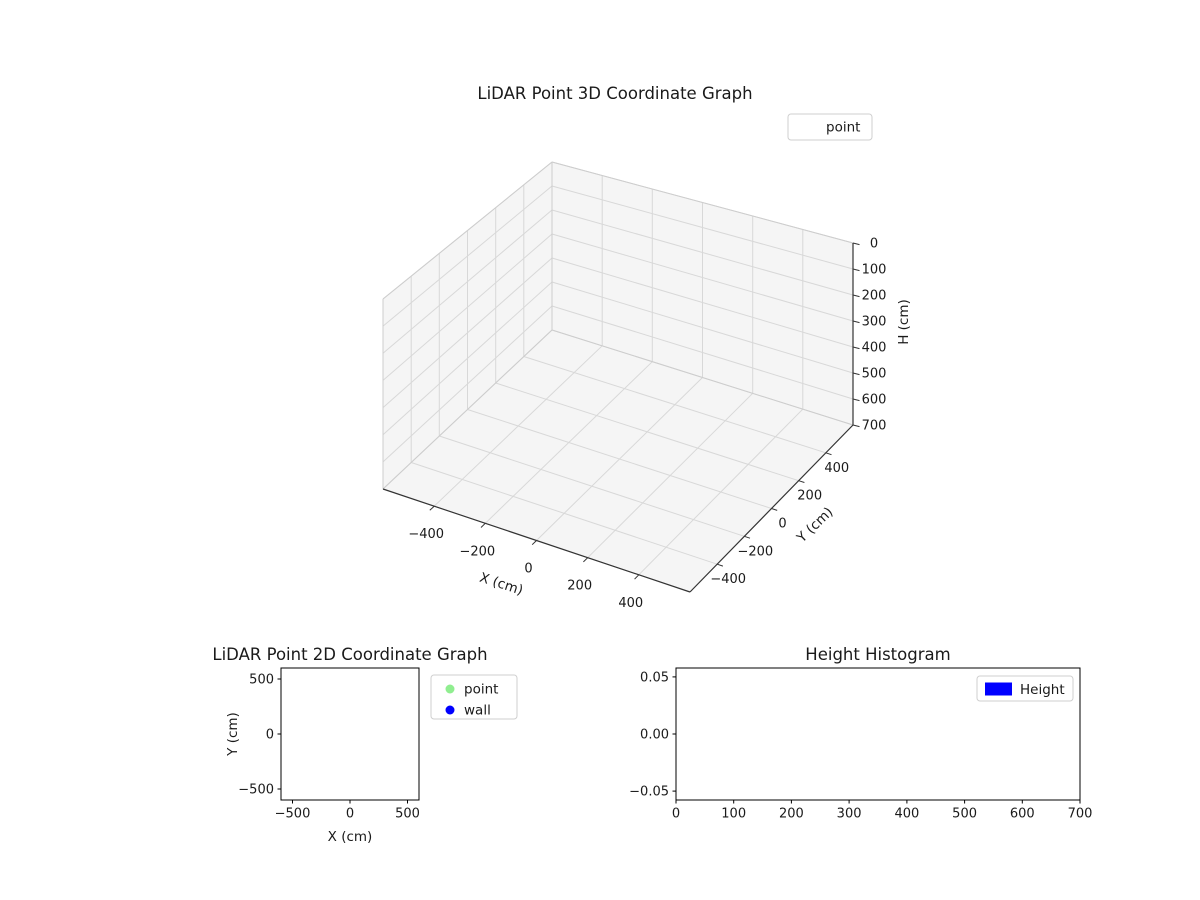 This screenshot has width=1200, height=900. Describe the element at coordinates (733, 814) in the screenshot. I see `x-tick-label: 100` at that location.